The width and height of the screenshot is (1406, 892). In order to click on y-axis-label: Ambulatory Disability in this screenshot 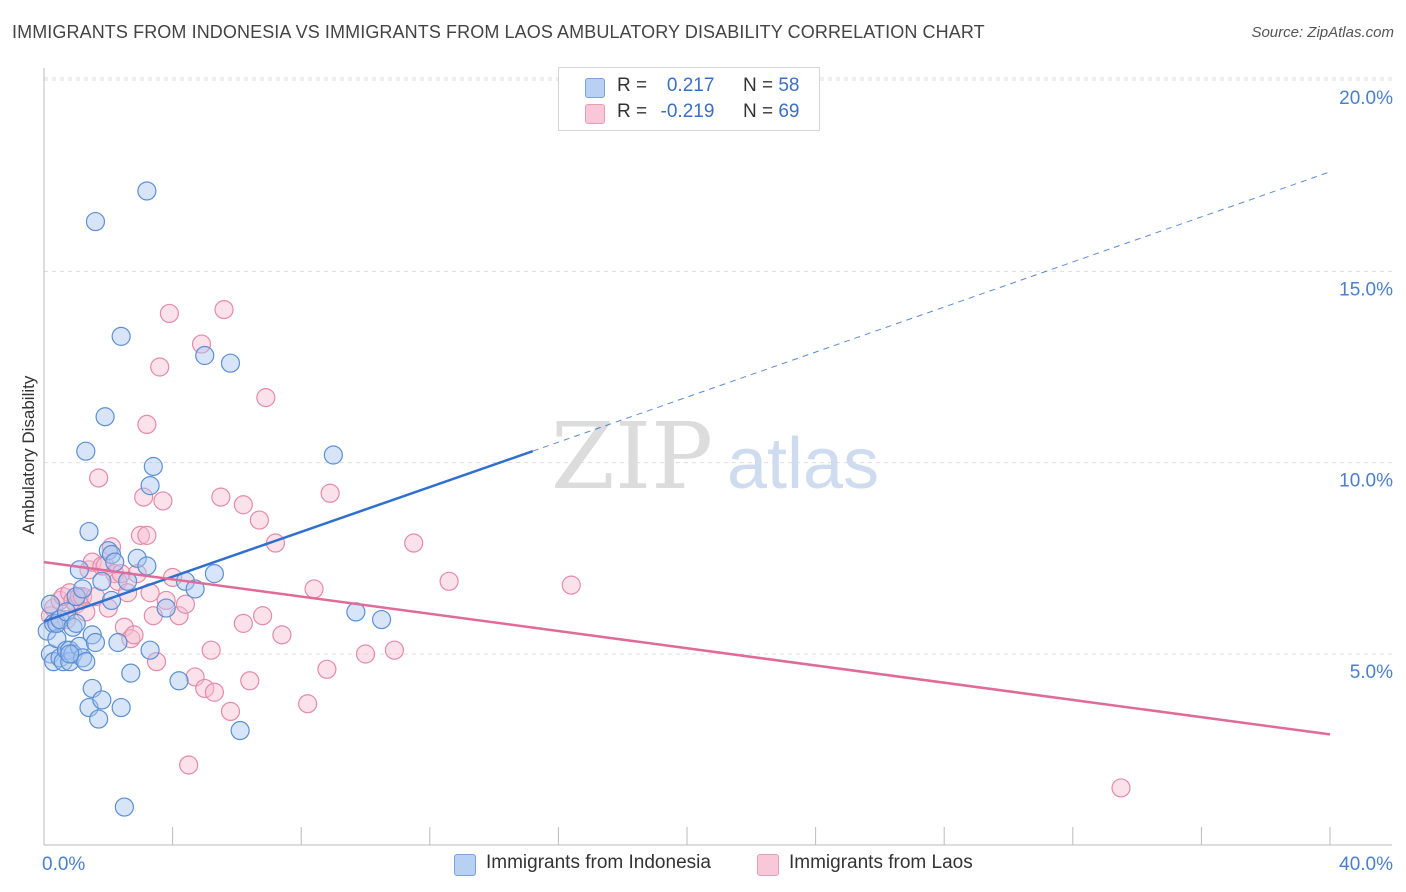, I will do `click(28, 454)`.